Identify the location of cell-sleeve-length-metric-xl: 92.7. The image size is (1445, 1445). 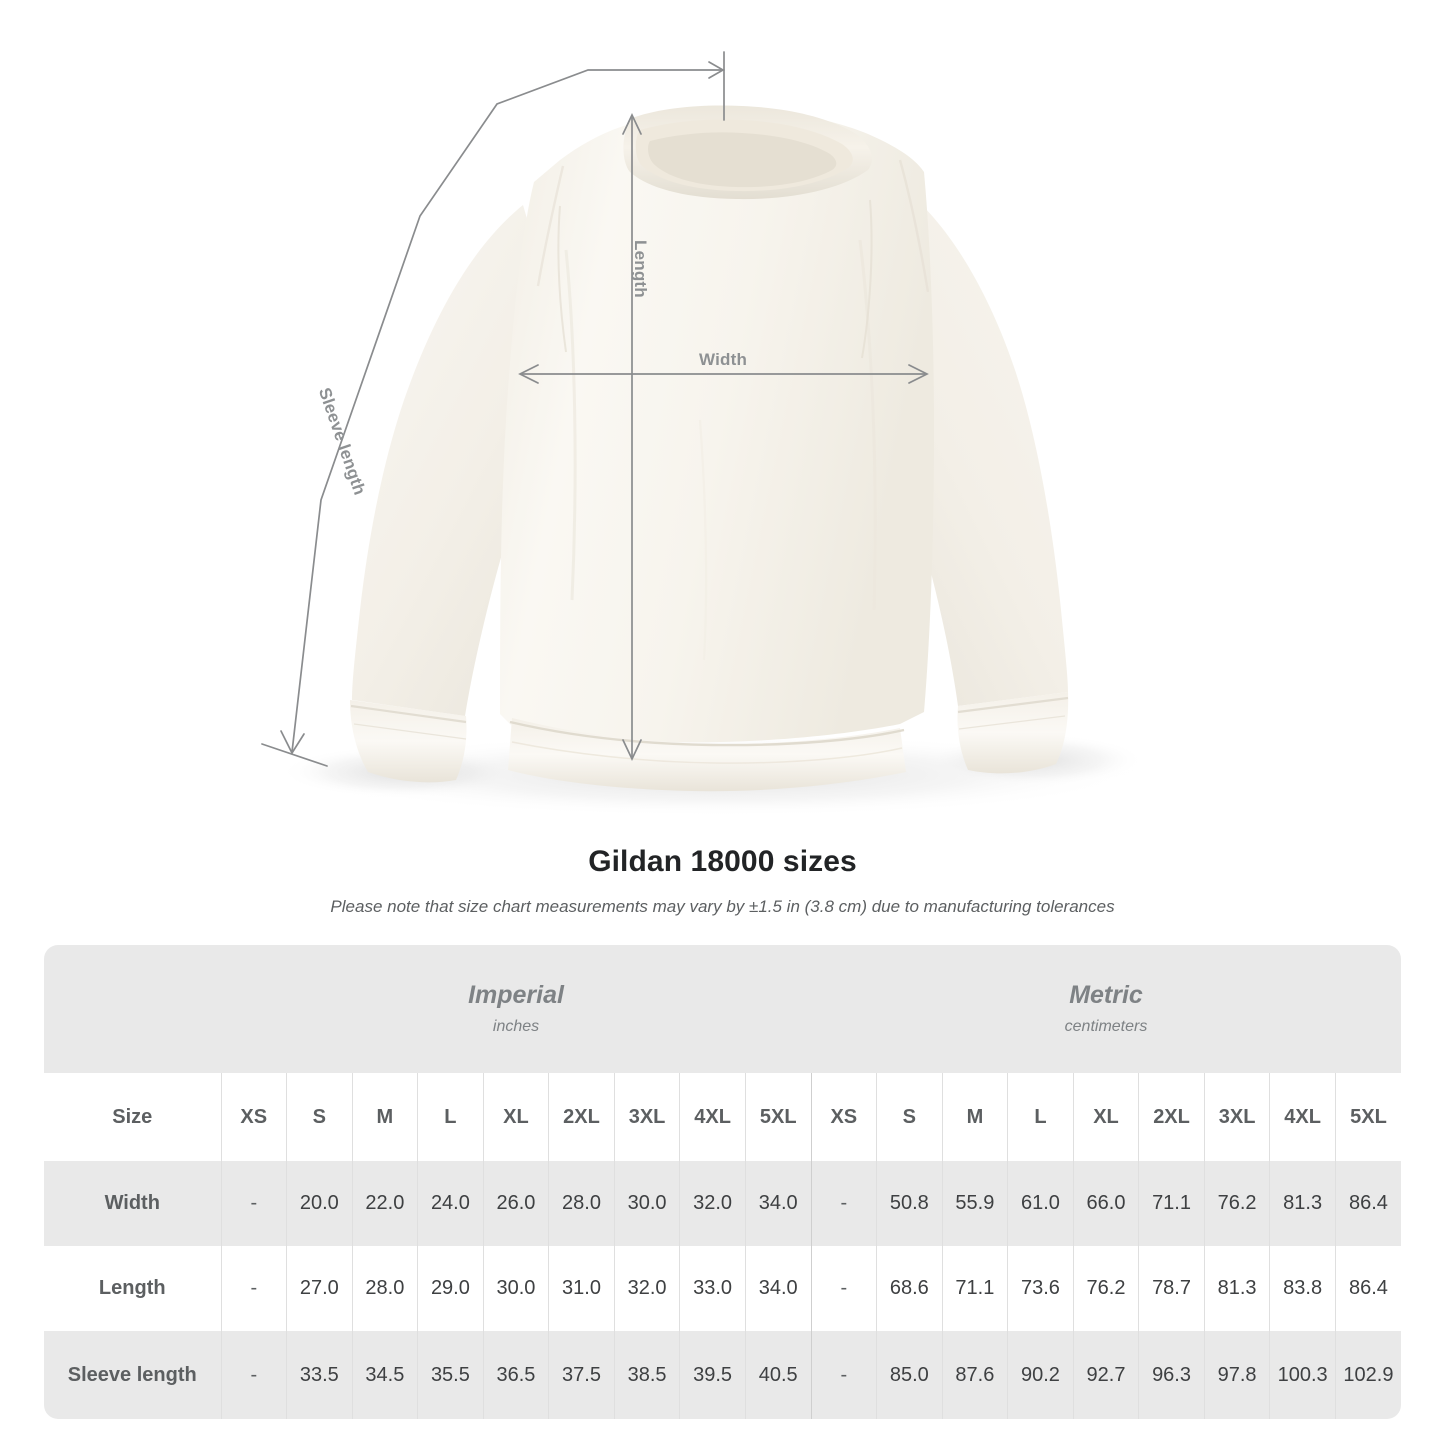
(1105, 1375).